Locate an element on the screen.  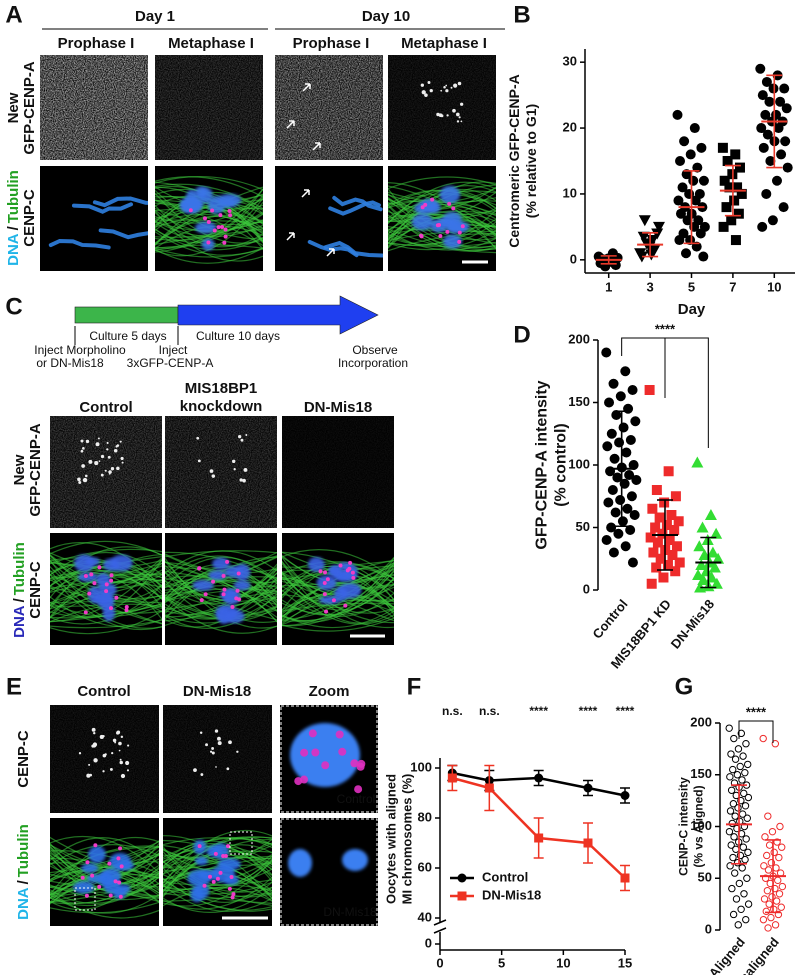
zoom-label: Control is located at coordinates (356, 799).